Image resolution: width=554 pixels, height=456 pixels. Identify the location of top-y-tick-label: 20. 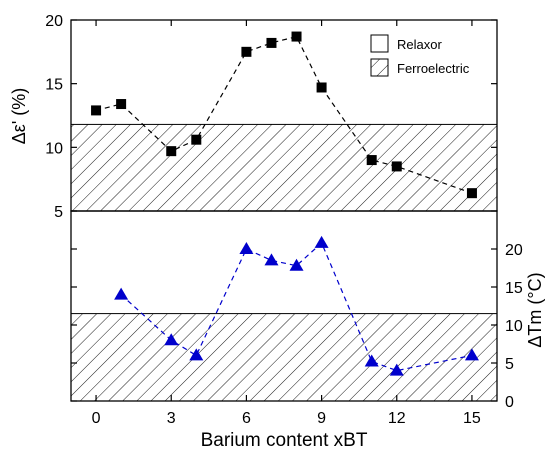
(54, 21).